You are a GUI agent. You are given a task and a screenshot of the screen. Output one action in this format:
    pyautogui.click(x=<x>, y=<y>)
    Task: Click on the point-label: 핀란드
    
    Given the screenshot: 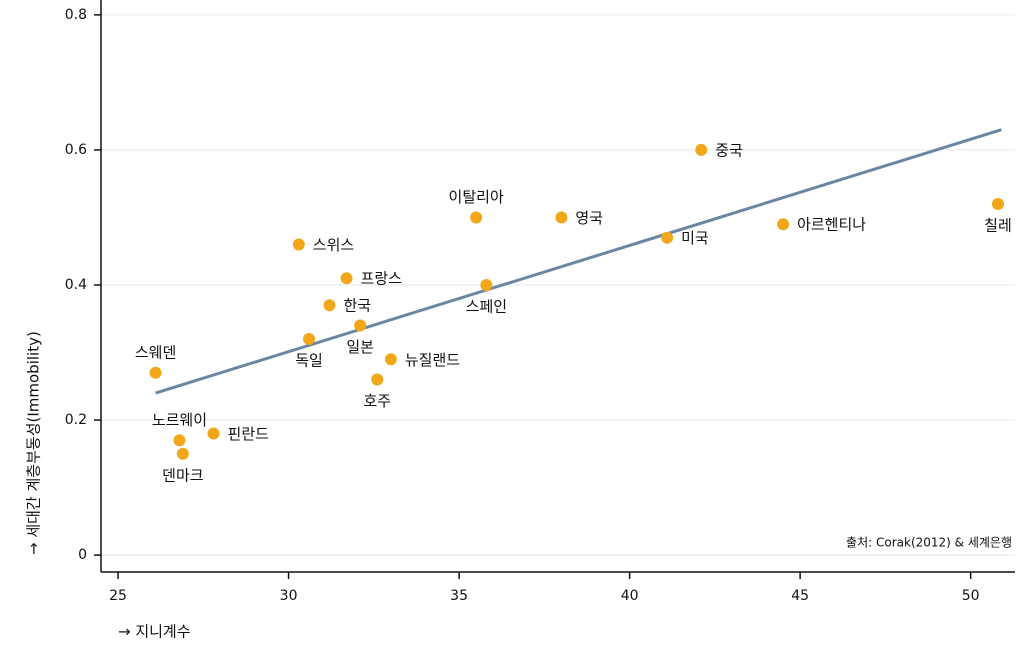 What is the action you would take?
    pyautogui.click(x=249, y=434)
    